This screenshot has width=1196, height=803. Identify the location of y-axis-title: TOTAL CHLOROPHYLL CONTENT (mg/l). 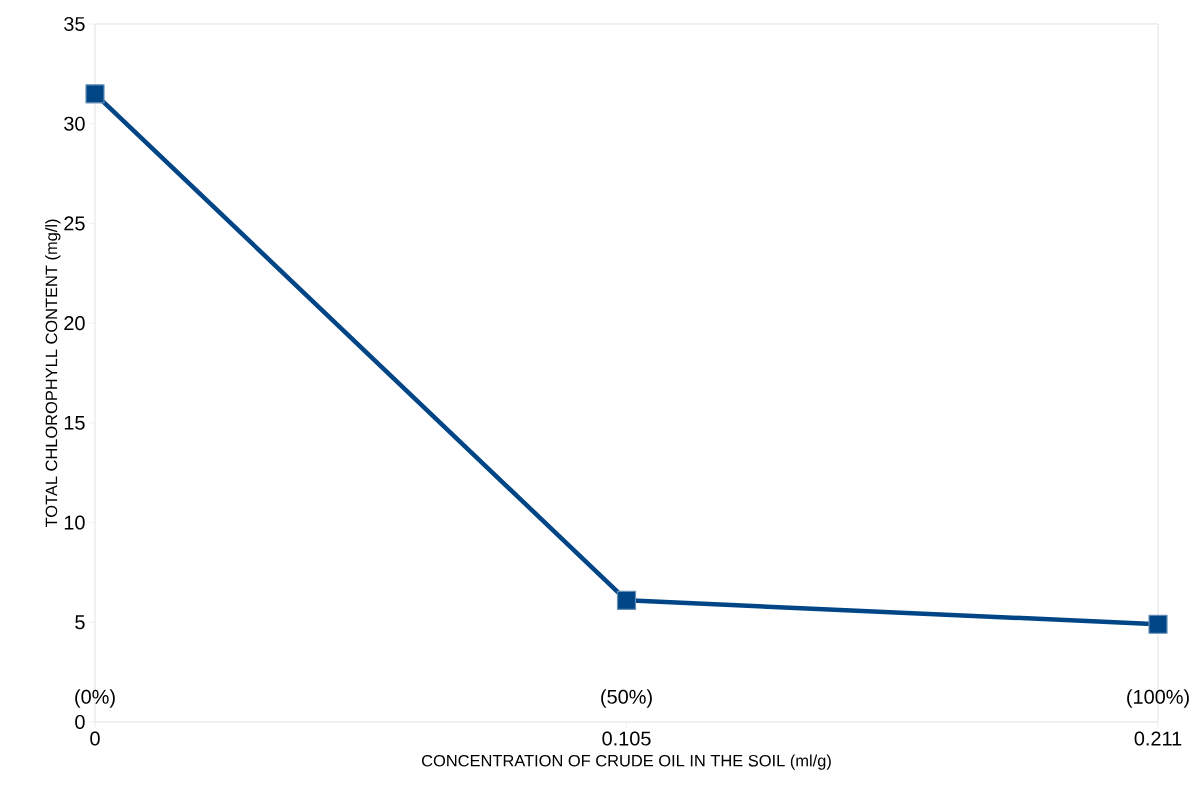
(53, 373).